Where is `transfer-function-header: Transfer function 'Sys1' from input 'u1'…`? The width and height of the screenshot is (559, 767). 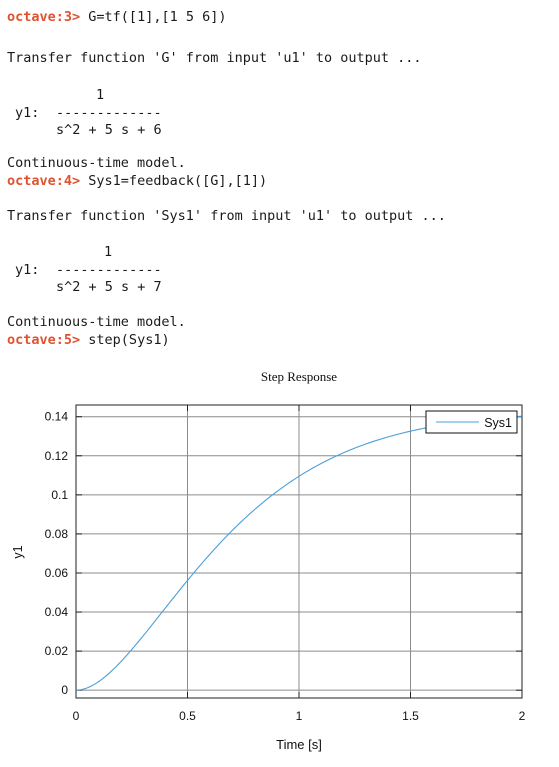
transfer-function-header: Transfer function 'Sys1' from input 'u1'… is located at coordinates (226, 216).